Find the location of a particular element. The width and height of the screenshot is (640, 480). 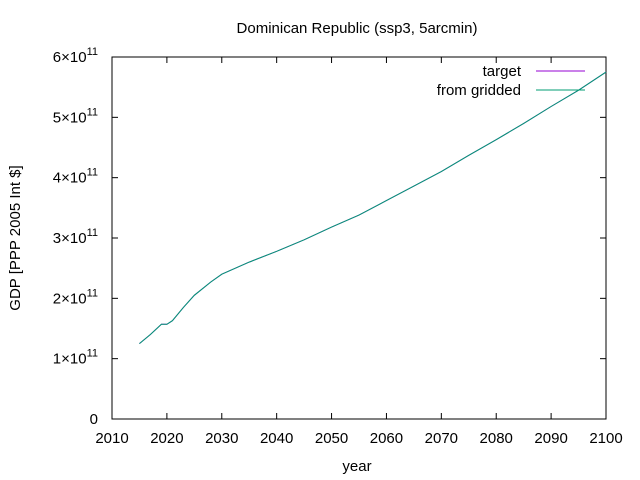

y-tick-mantissa: 6 is located at coordinates (57, 57).